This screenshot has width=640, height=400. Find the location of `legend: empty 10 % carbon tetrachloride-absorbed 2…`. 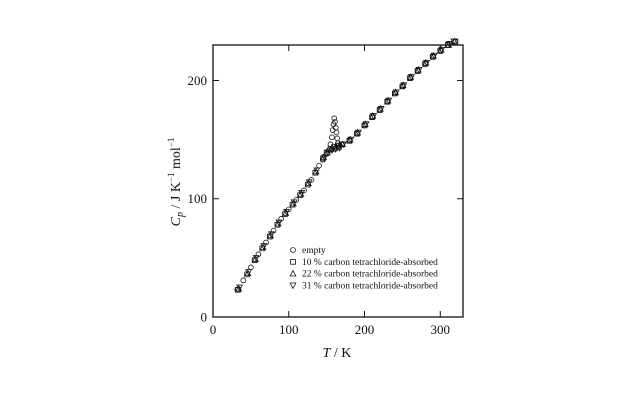

legend: empty 10 % carbon tetrachloride-absorbed 2… is located at coordinates (363, 268).